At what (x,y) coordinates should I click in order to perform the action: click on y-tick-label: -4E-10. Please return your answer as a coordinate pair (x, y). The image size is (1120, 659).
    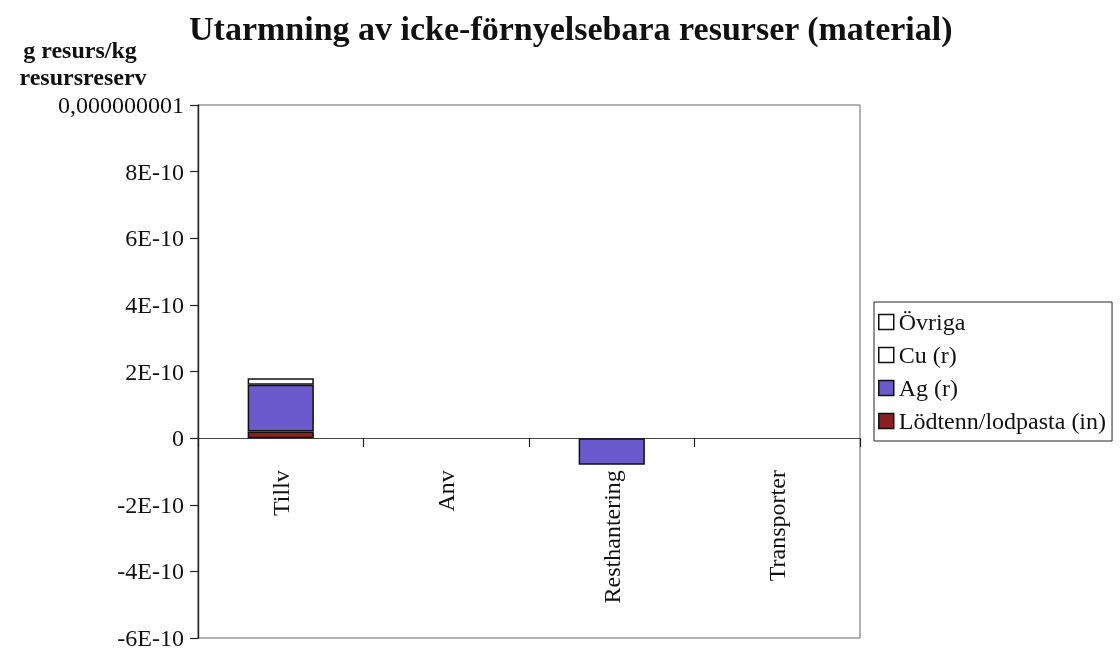
    Looking at the image, I should click on (150, 571).